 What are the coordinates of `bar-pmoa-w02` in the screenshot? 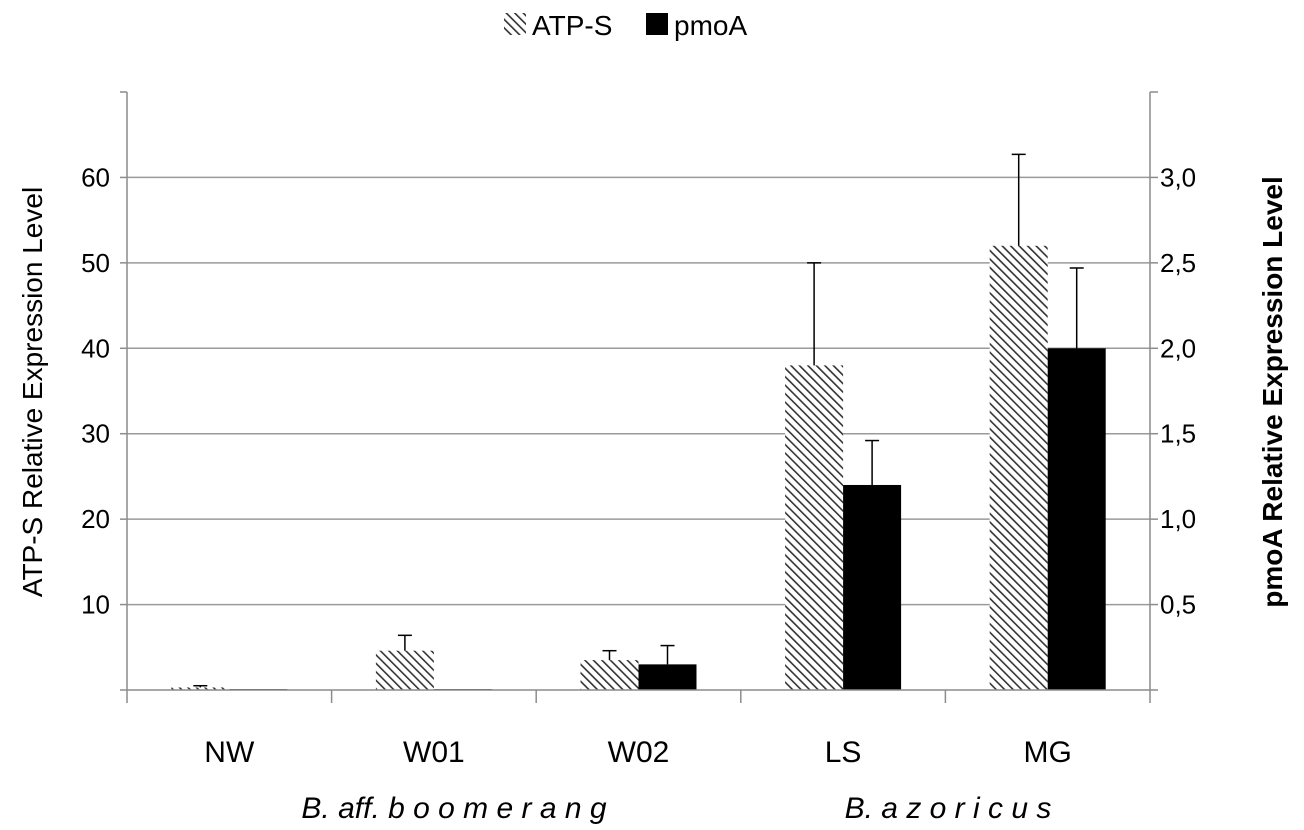 It's located at (667, 677).